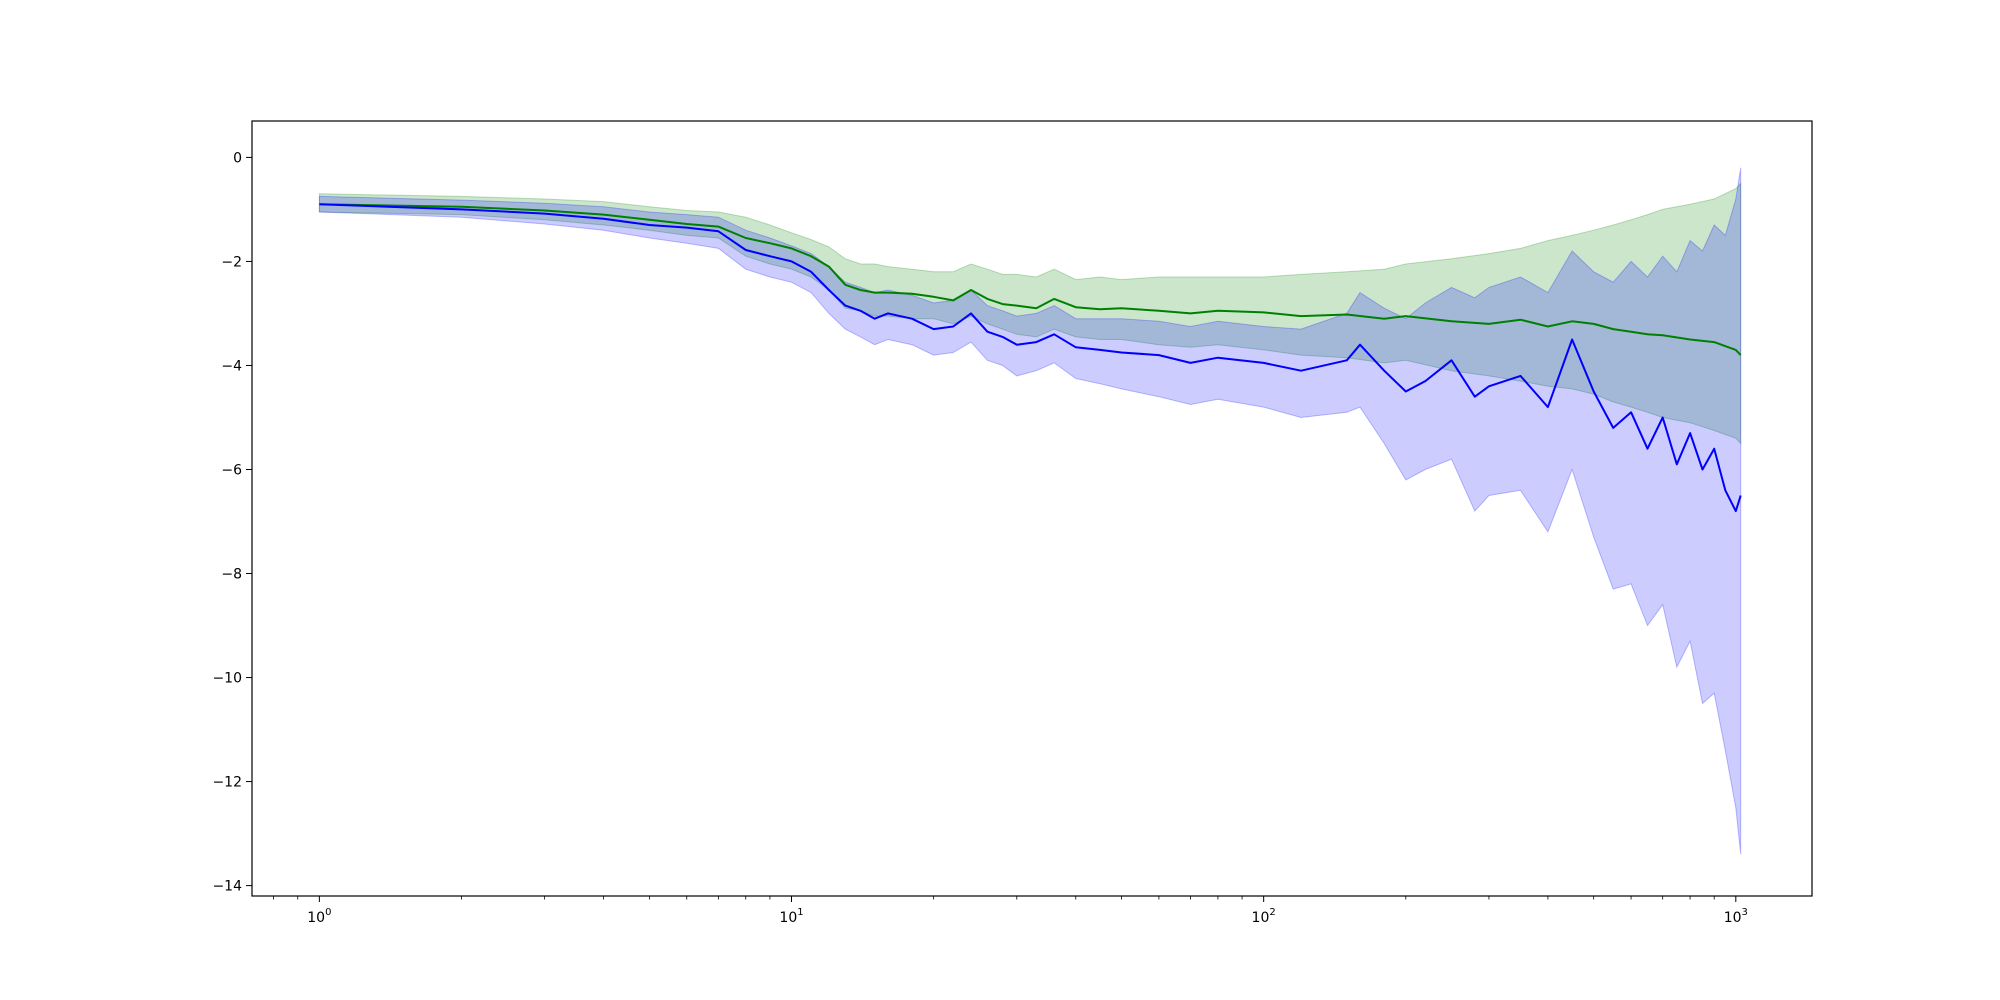  Describe the element at coordinates (1736, 916) in the screenshot. I see `x-tick-label: 10³` at that location.